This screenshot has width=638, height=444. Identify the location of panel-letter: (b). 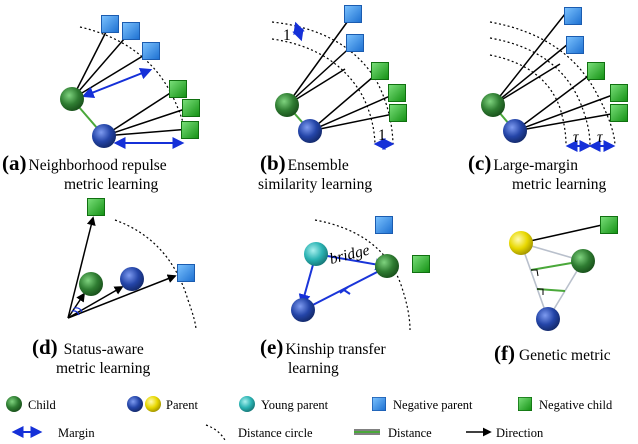
(273, 163).